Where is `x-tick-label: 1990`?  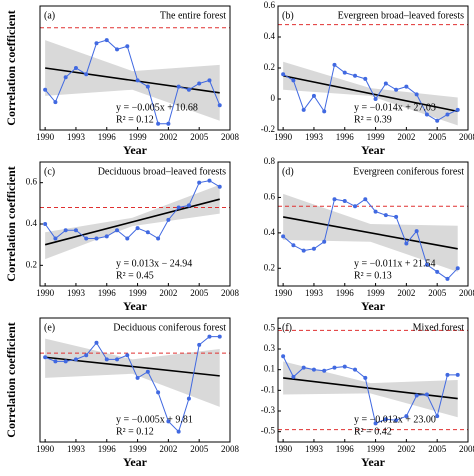
x-tick-label: 1990 is located at coordinates (45, 293).